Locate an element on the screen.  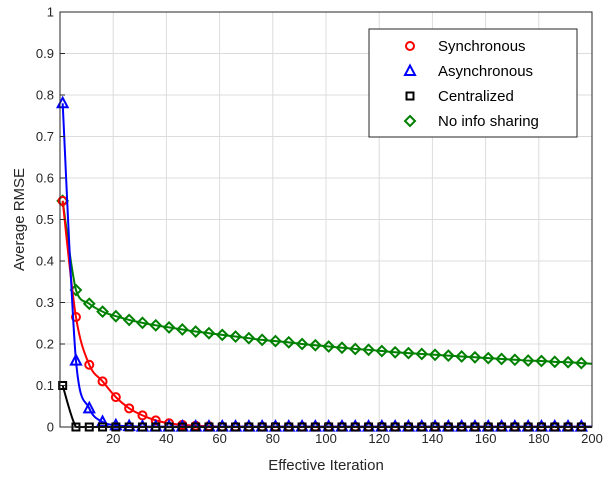
y-tick-label: 0.9 is located at coordinates (45, 53).